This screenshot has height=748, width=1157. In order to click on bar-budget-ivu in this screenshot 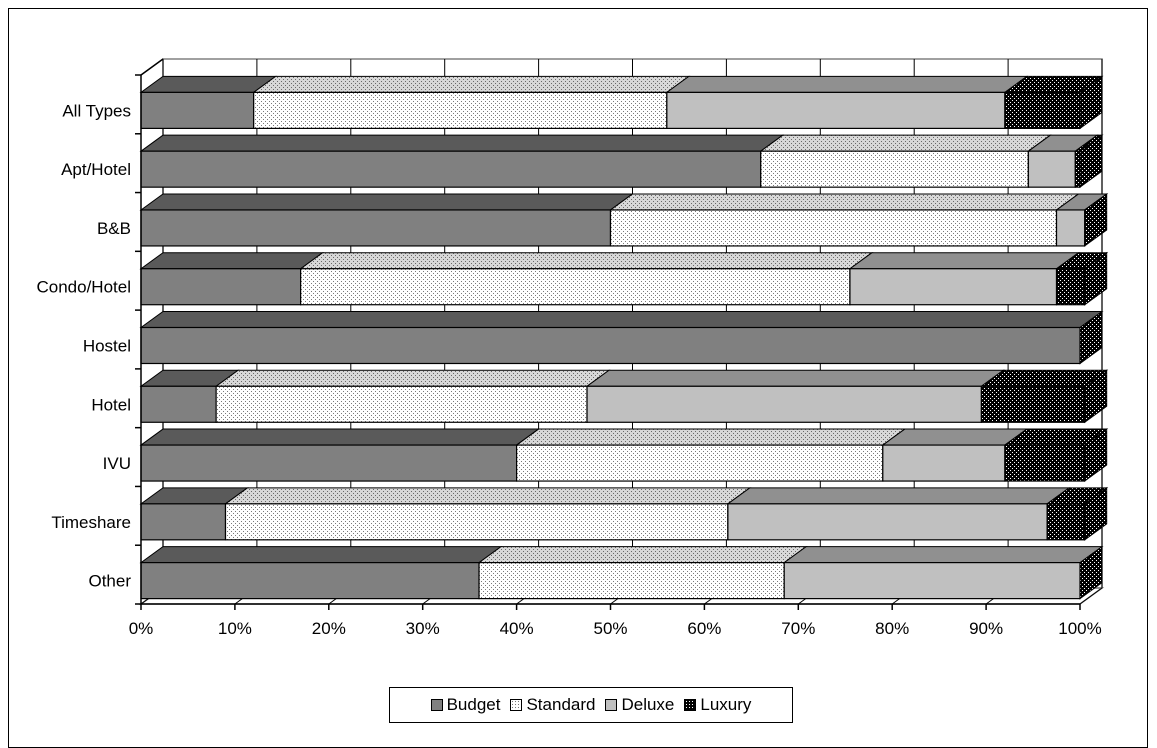, I will do `click(329, 463)`.